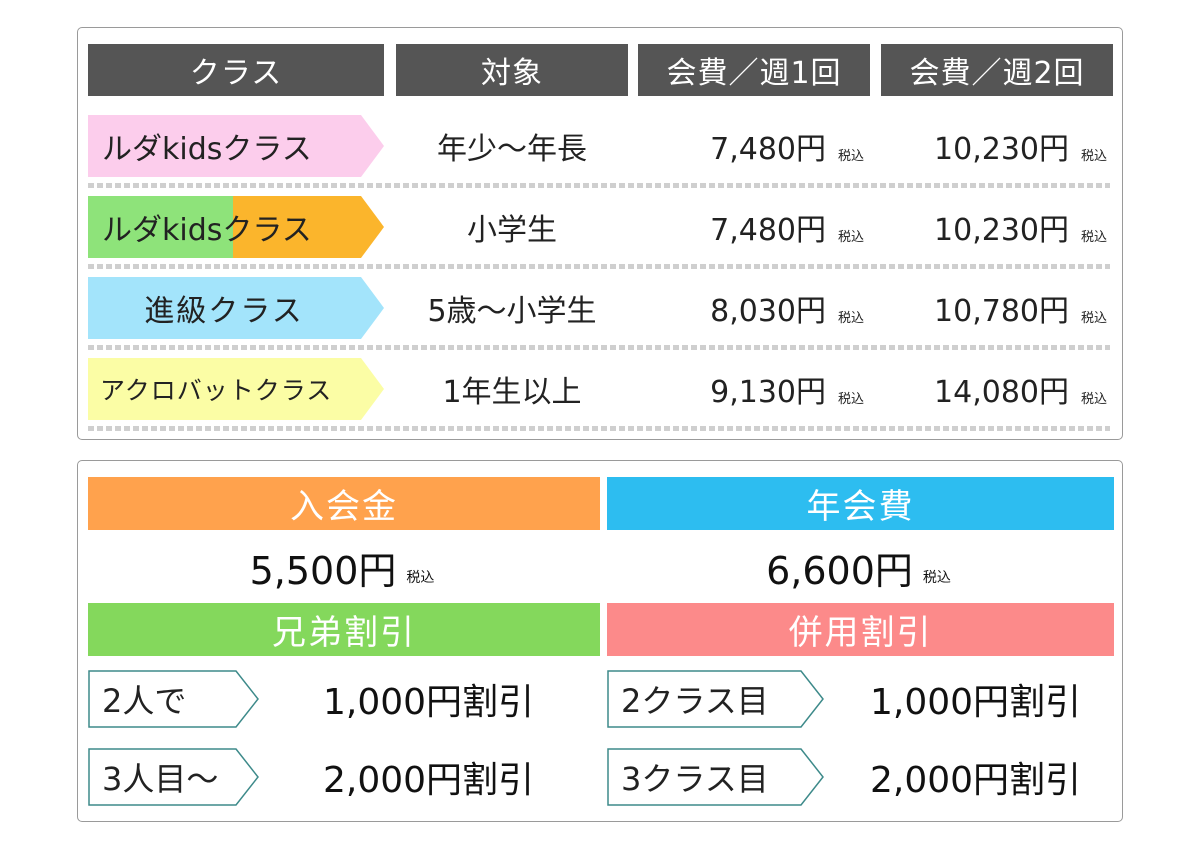  I want to click on enrollment-fee-header: 入会金, so click(344, 503).